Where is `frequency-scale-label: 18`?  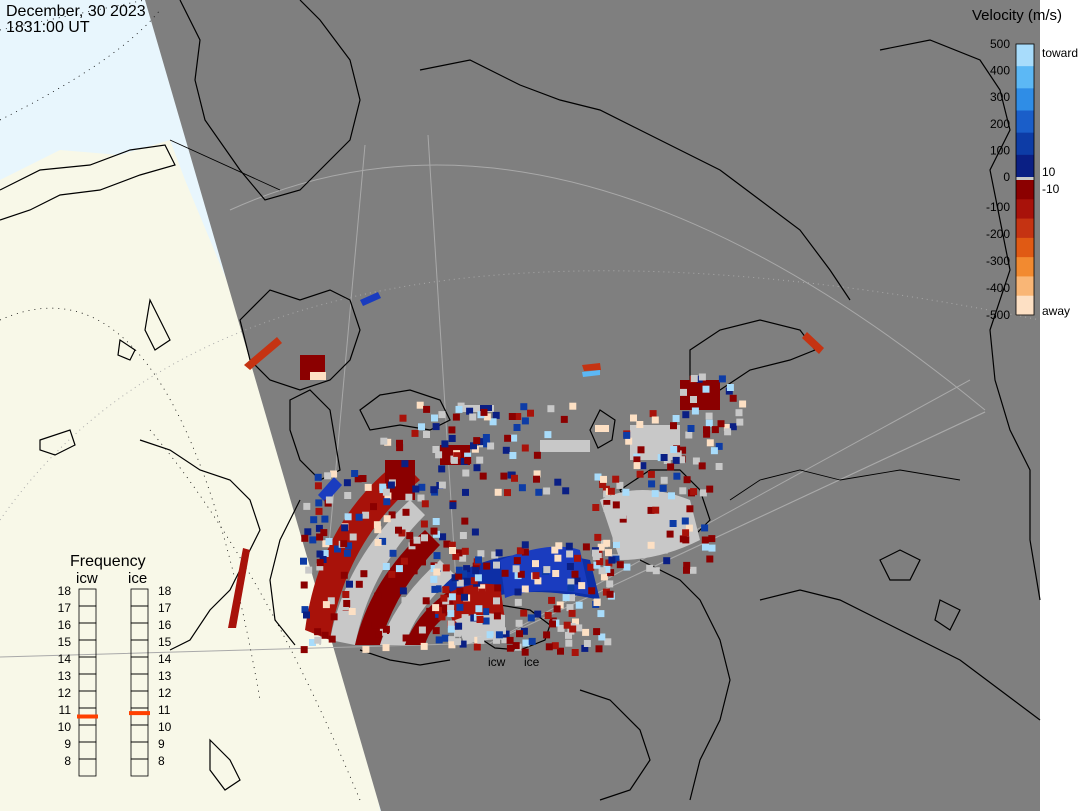
frequency-scale-label: 18 is located at coordinates (165, 591).